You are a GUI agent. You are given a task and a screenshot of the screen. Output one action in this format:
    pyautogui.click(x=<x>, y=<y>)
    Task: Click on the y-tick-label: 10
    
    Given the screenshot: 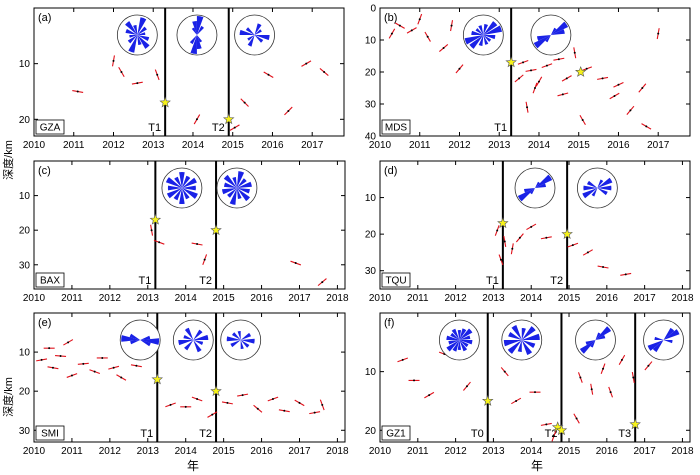 What is the action you would take?
    pyautogui.click(x=371, y=372)
    